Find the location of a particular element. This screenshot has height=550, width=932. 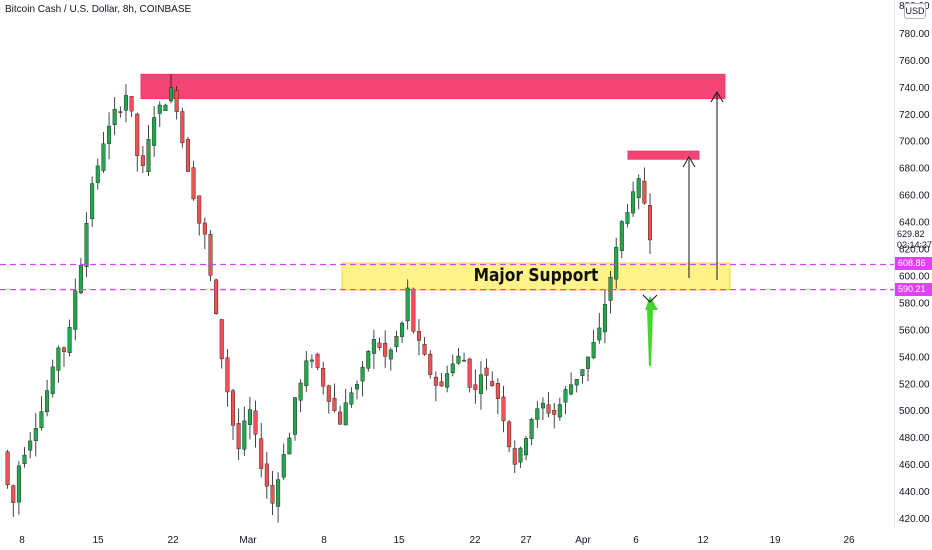

price-tick-label: 640.00 is located at coordinates (914, 223).